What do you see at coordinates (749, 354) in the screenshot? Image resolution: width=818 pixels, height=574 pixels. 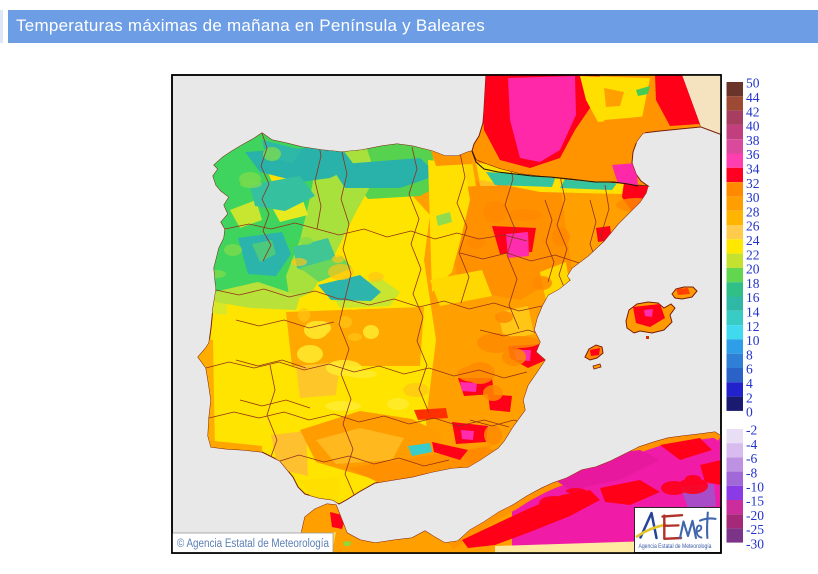 I see `svg-text: 8` at bounding box center [749, 354].